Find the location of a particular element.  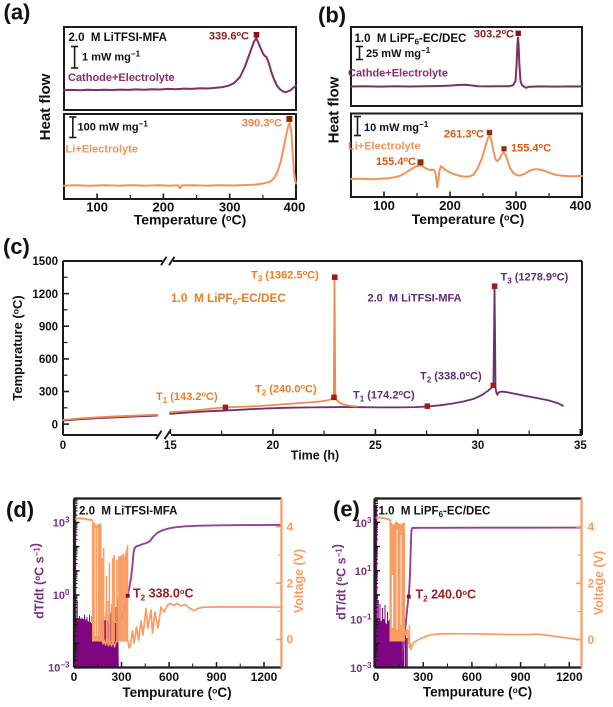

svg-text: 30 is located at coordinates (478, 446).